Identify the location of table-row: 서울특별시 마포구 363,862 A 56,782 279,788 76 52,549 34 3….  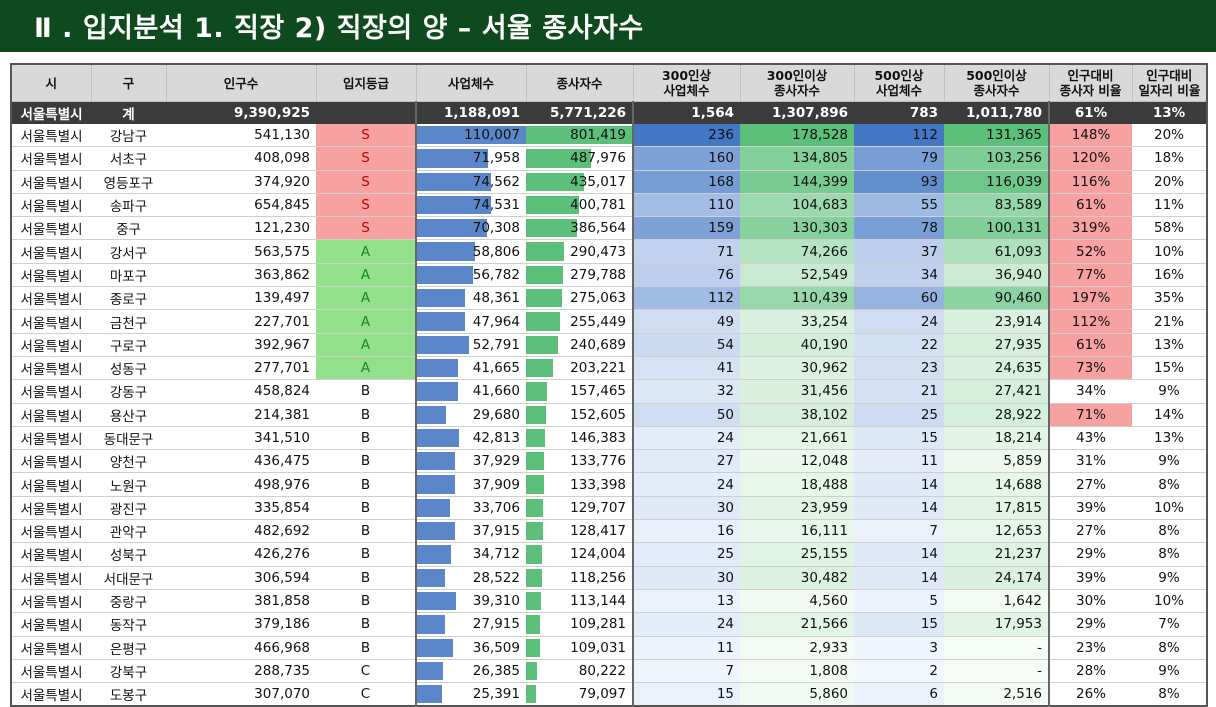
(609, 275).